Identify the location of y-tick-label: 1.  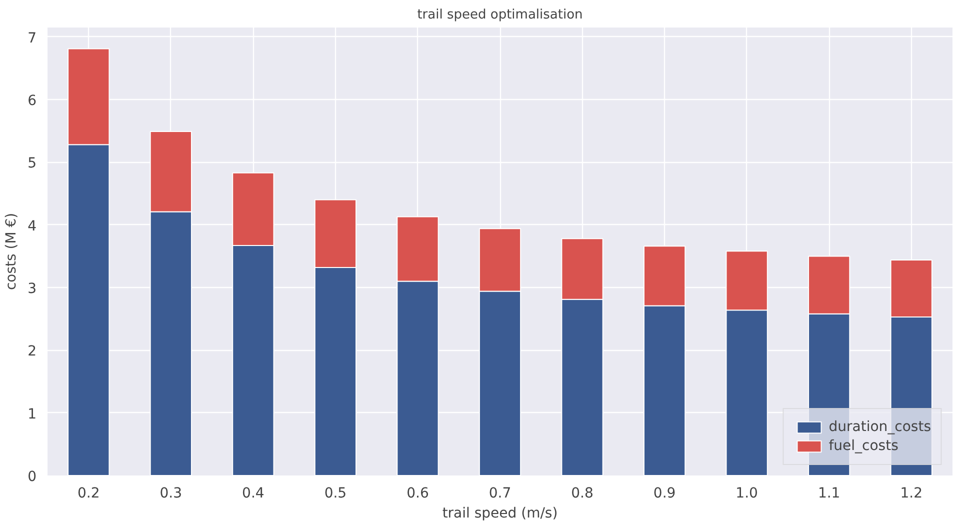
(32, 414).